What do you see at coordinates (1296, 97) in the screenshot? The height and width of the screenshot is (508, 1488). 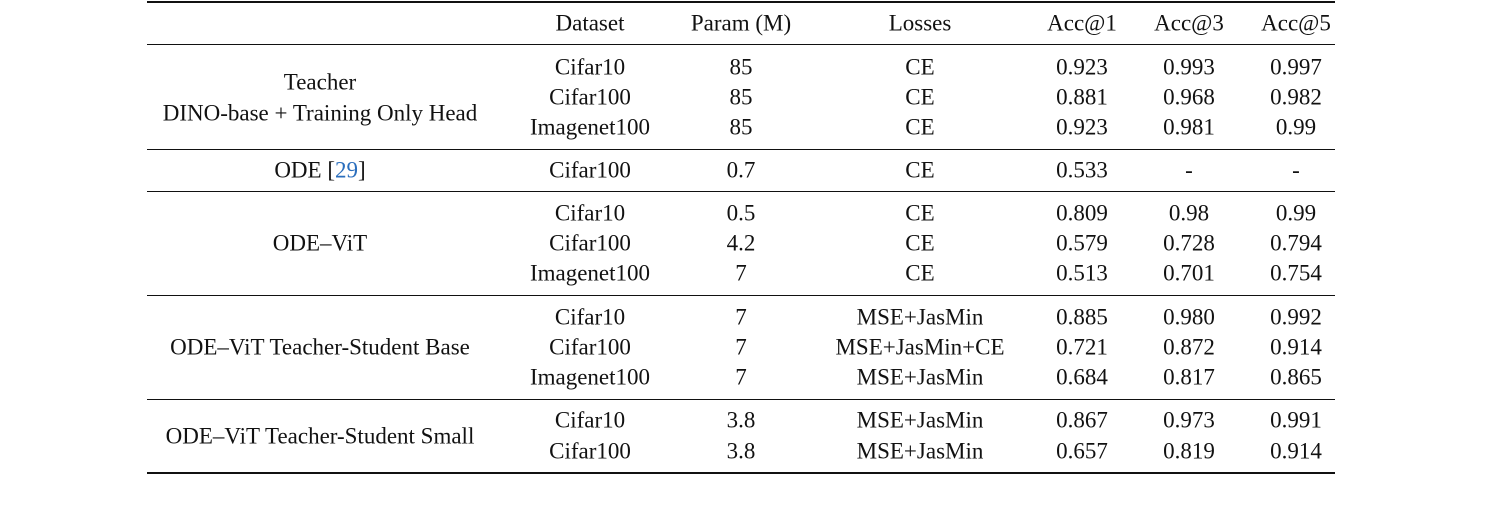 I see `table-cell: 0.982` at bounding box center [1296, 97].